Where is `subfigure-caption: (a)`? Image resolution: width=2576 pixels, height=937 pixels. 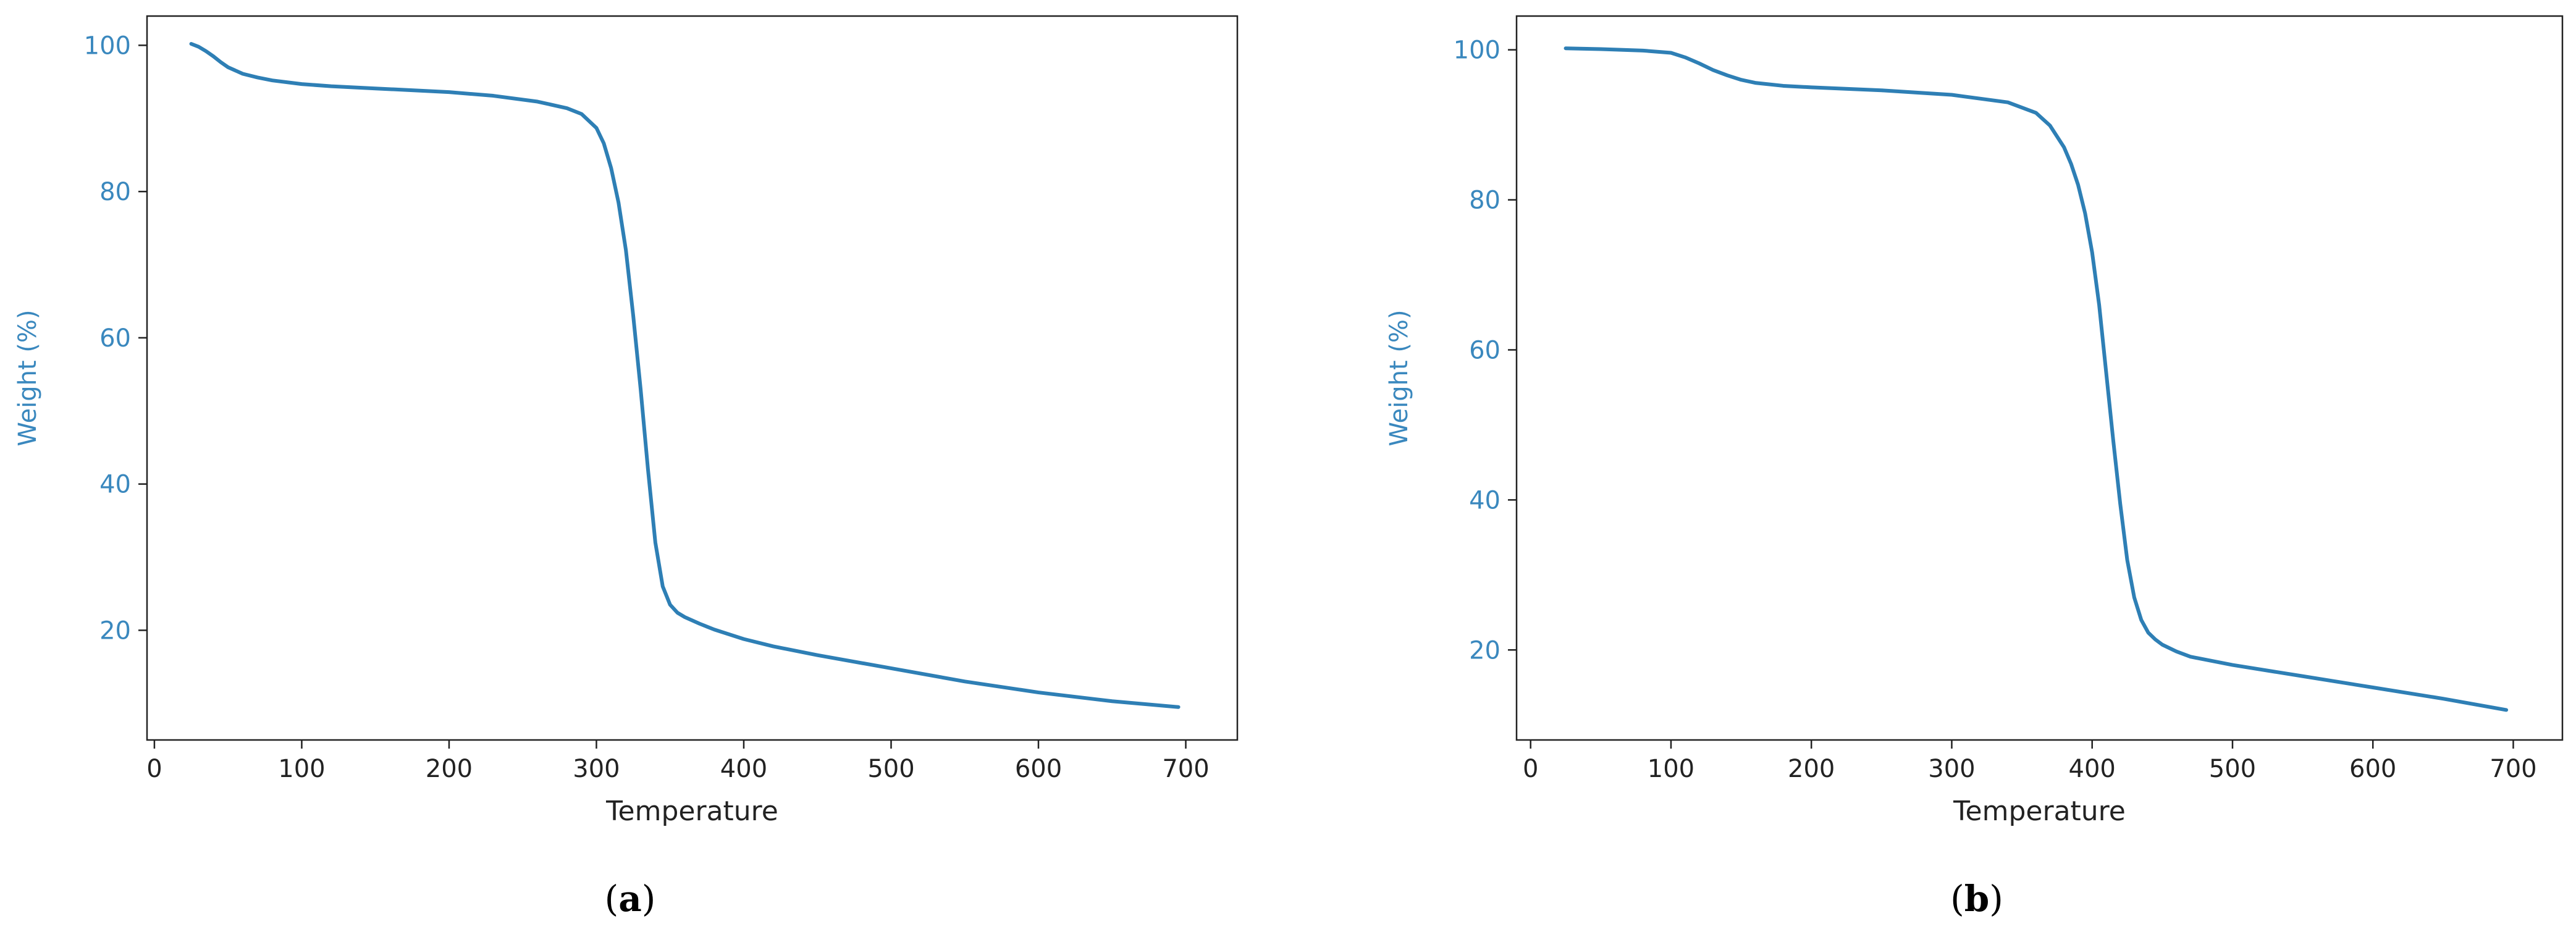 subfigure-caption: (a) is located at coordinates (630, 899).